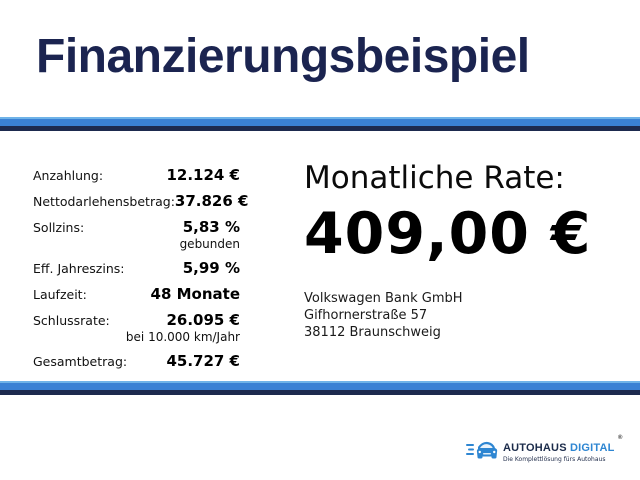 Image resolution: width=640 pixels, height=480 pixels. What do you see at coordinates (620, 438) in the screenshot?
I see `registered-trademark-symbol: ®` at bounding box center [620, 438].